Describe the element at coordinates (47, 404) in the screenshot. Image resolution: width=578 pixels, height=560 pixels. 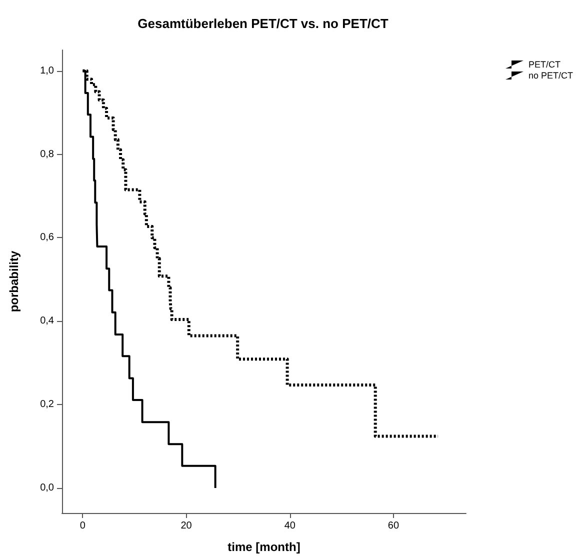
I see `y-tick-label: 0,2` at that location.